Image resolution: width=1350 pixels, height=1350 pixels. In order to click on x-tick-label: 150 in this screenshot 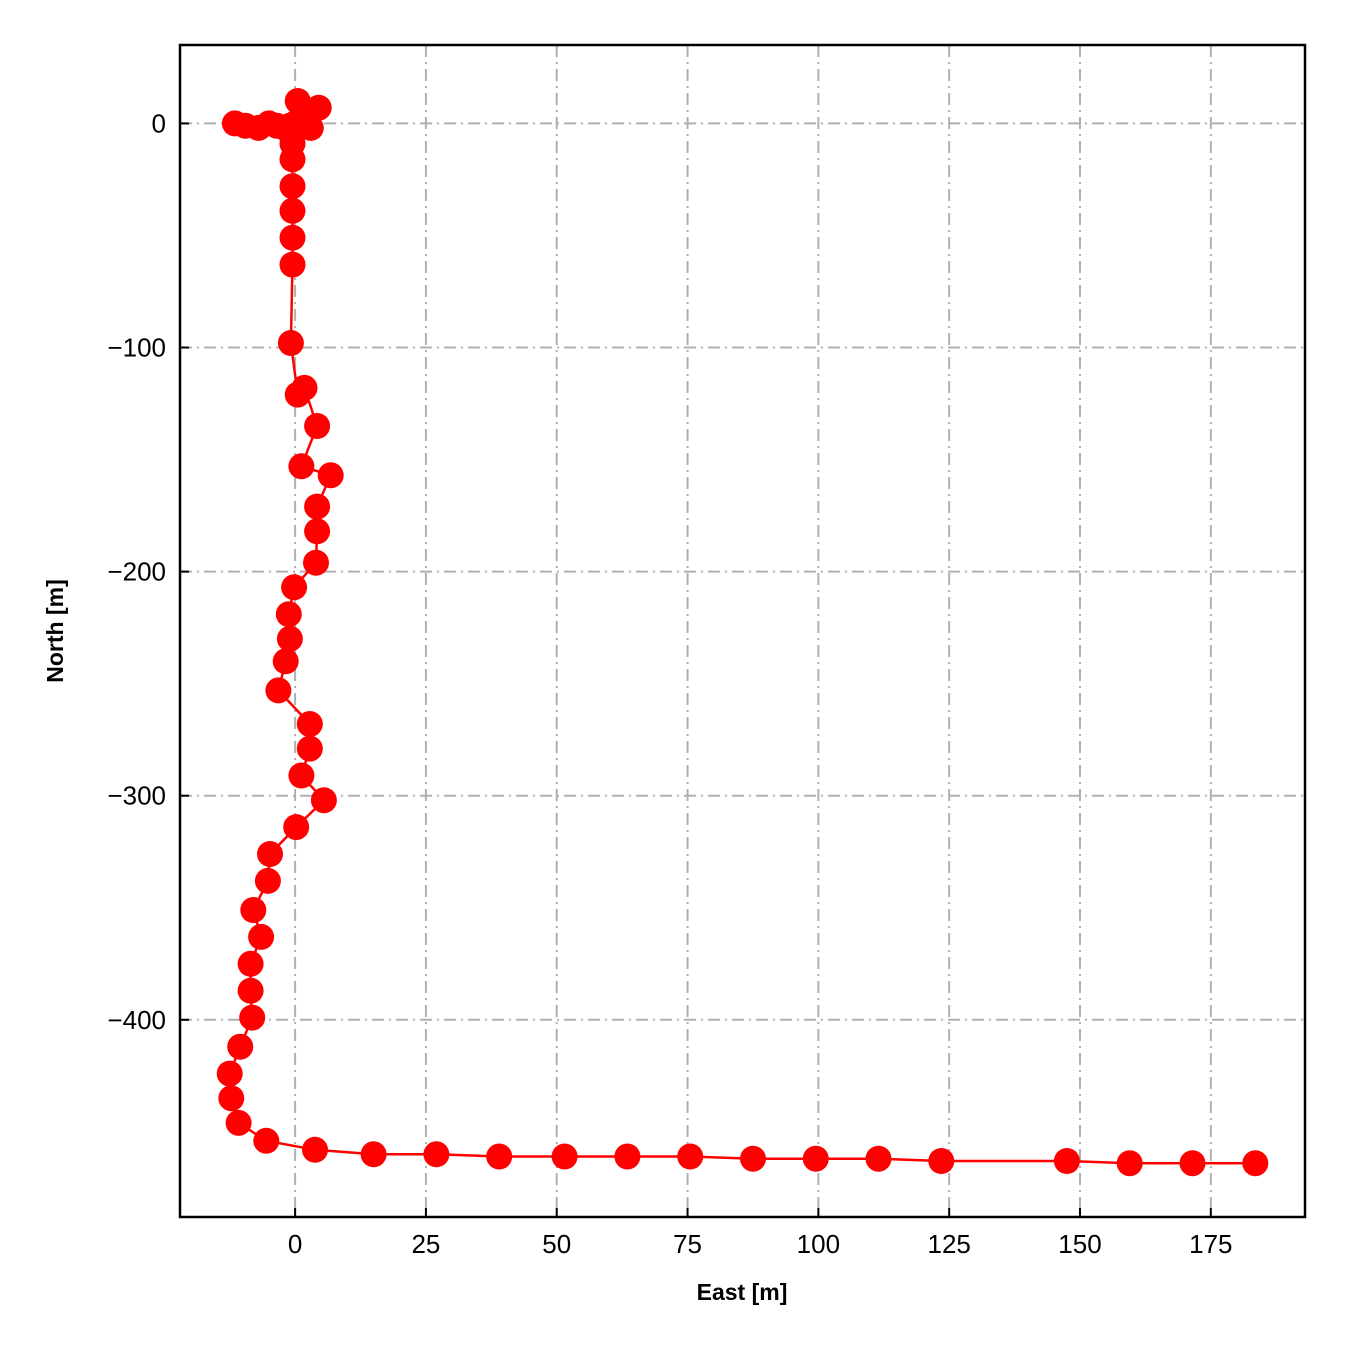, I will do `click(1079, 1244)`.